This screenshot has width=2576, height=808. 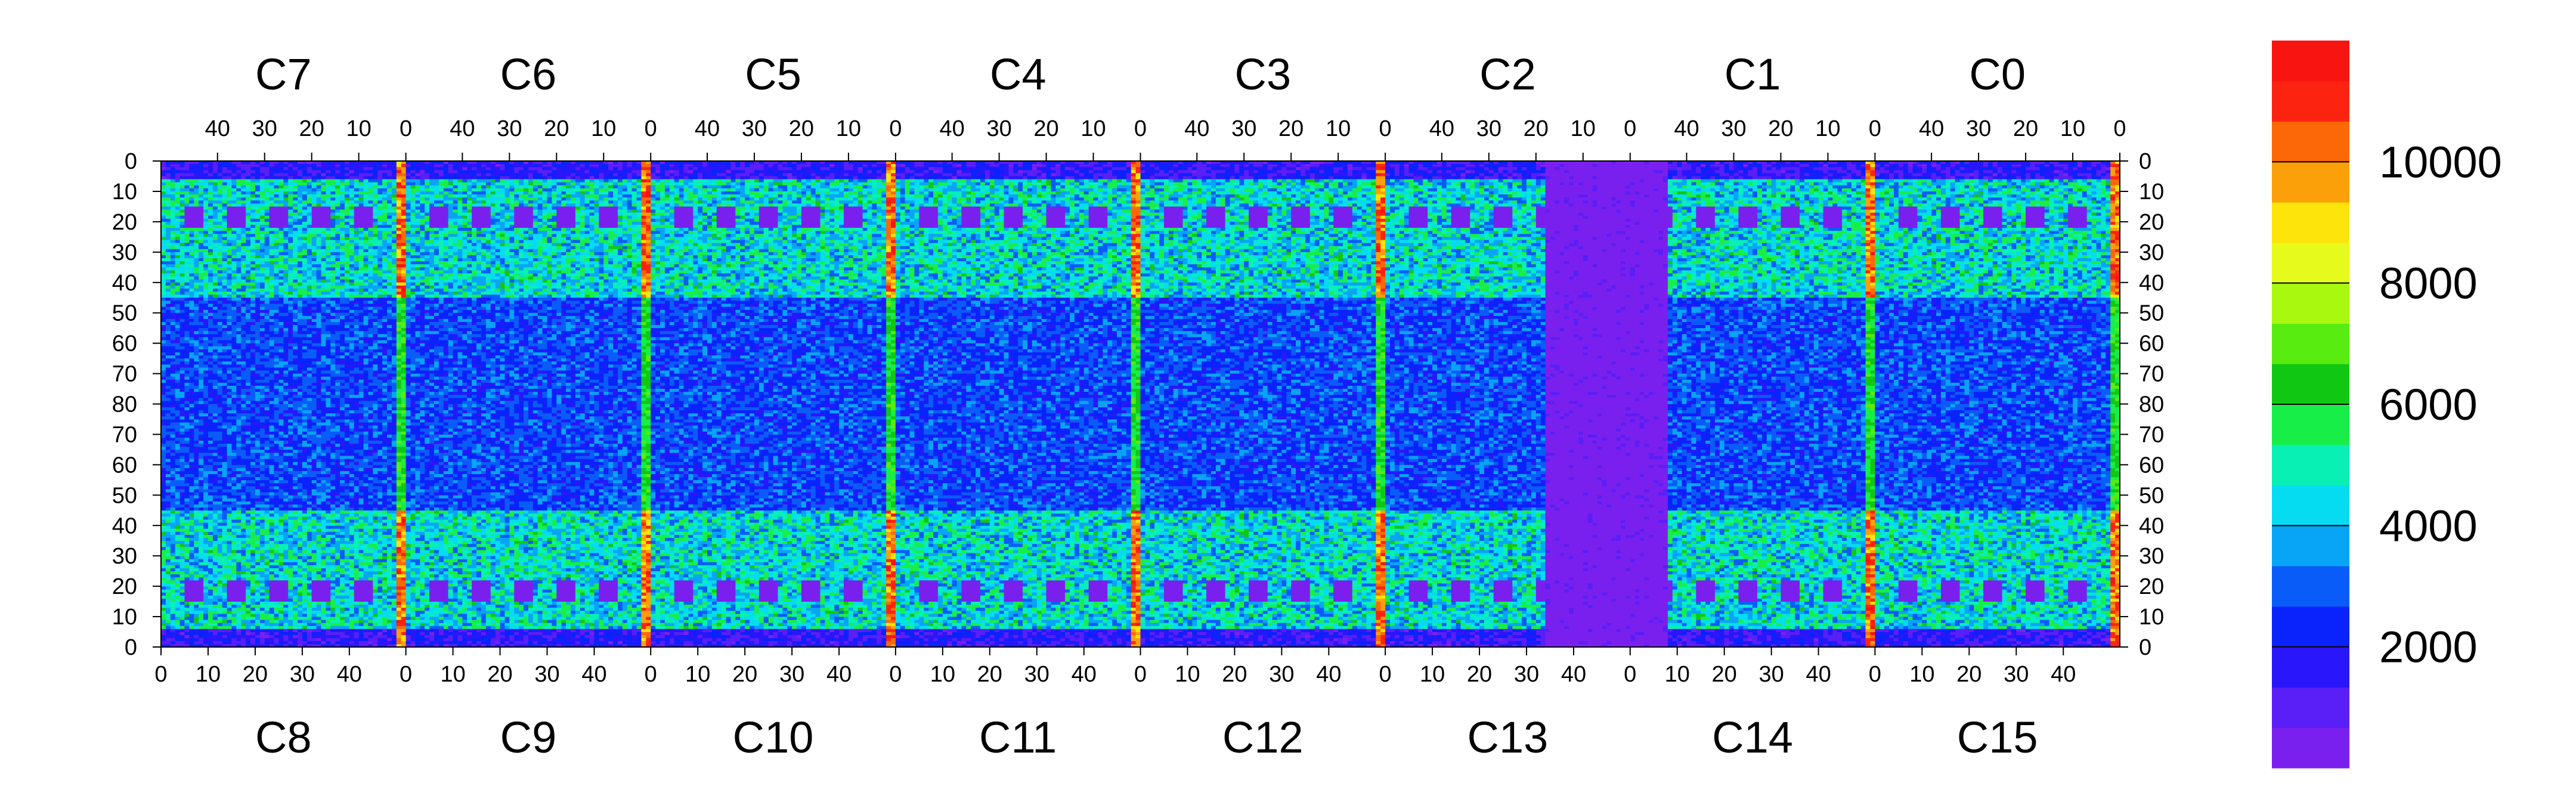 What do you see at coordinates (2151, 252) in the screenshot?
I see `right-y-tick-label: 30` at bounding box center [2151, 252].